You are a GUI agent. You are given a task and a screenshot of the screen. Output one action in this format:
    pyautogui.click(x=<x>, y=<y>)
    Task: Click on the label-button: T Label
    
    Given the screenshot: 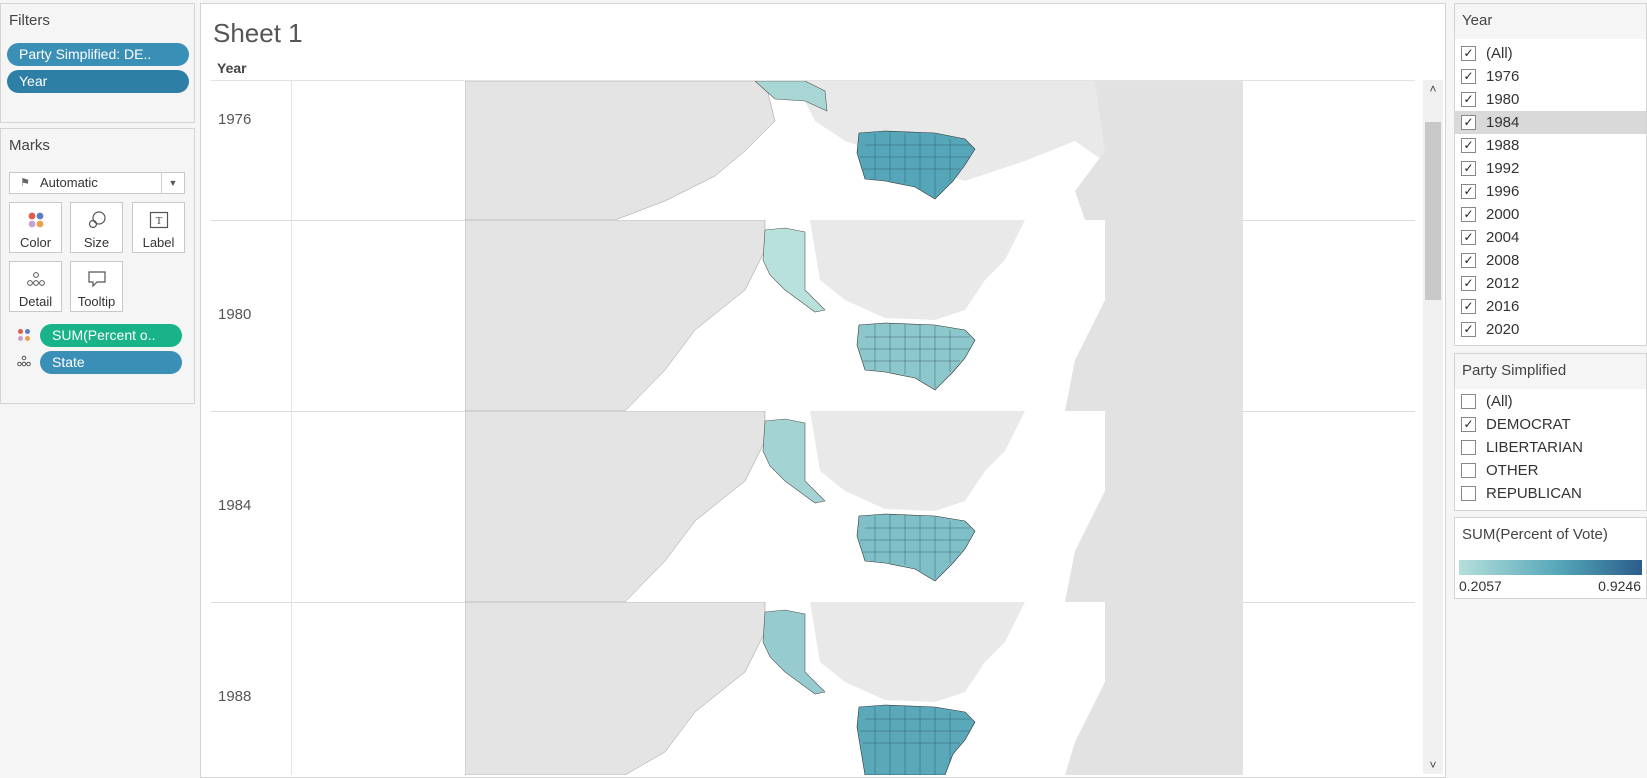 What is the action you would take?
    pyautogui.click(x=158, y=227)
    